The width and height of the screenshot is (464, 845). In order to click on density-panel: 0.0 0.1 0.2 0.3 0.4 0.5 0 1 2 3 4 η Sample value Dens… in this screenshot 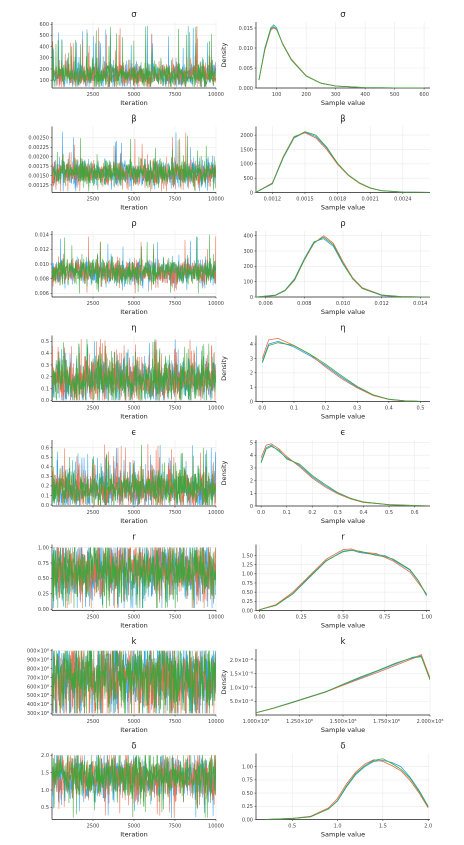, I will do `click(325, 372)`.